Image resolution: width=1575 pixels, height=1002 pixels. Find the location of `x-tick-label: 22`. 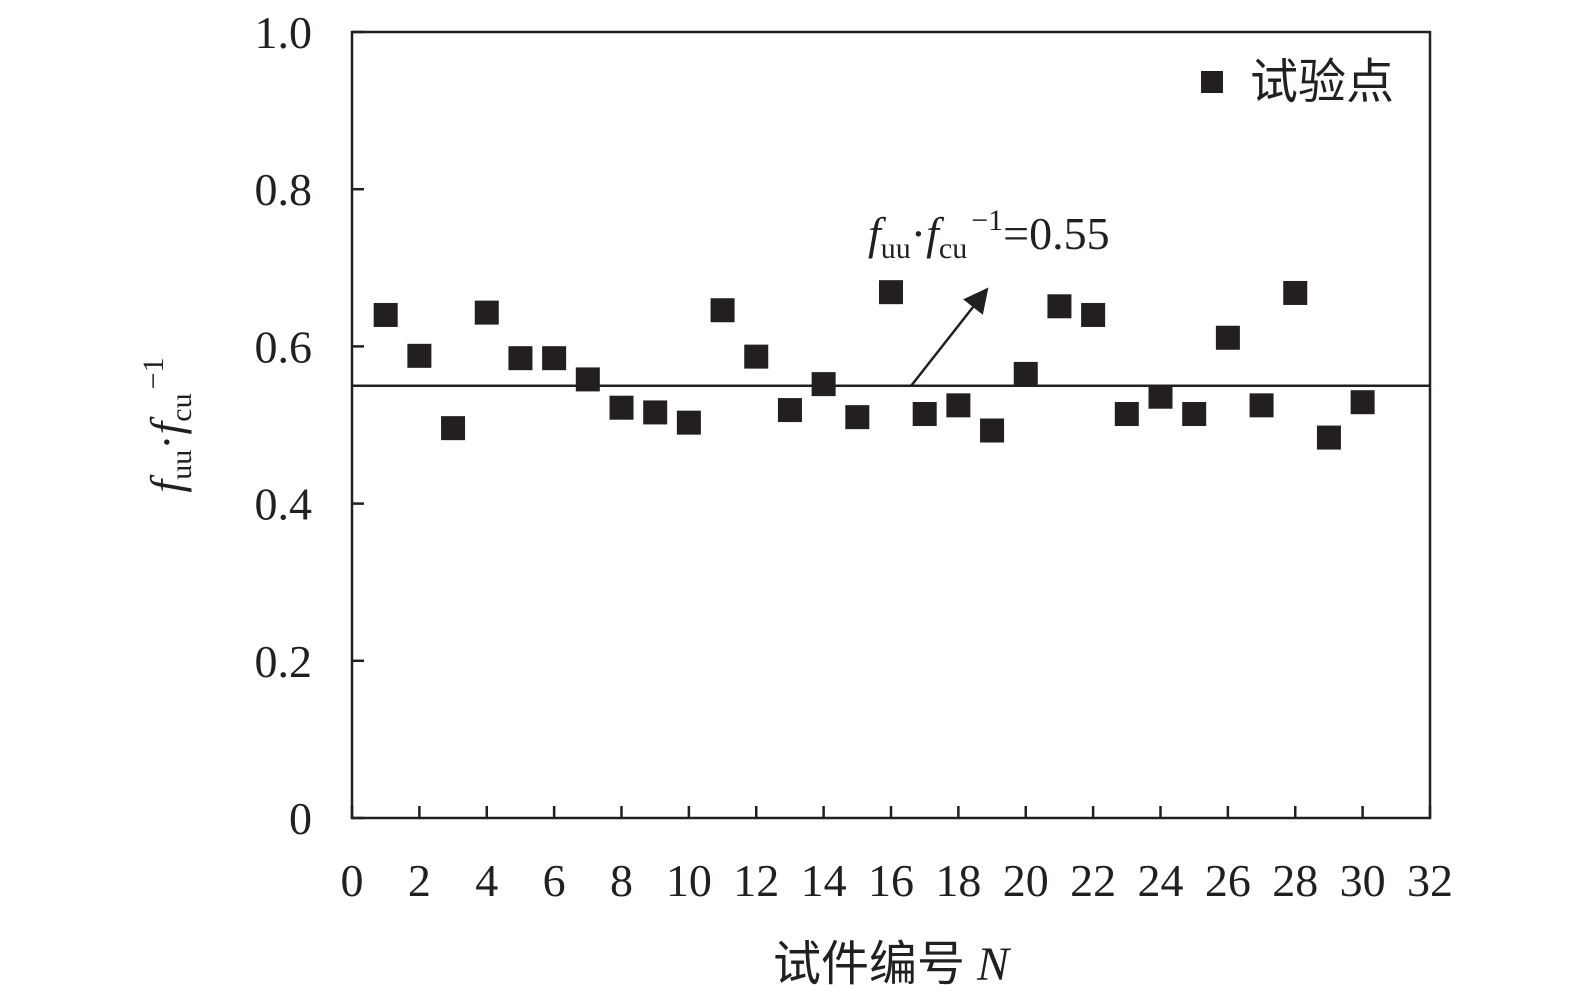

x-tick-label: 22 is located at coordinates (1093, 880).